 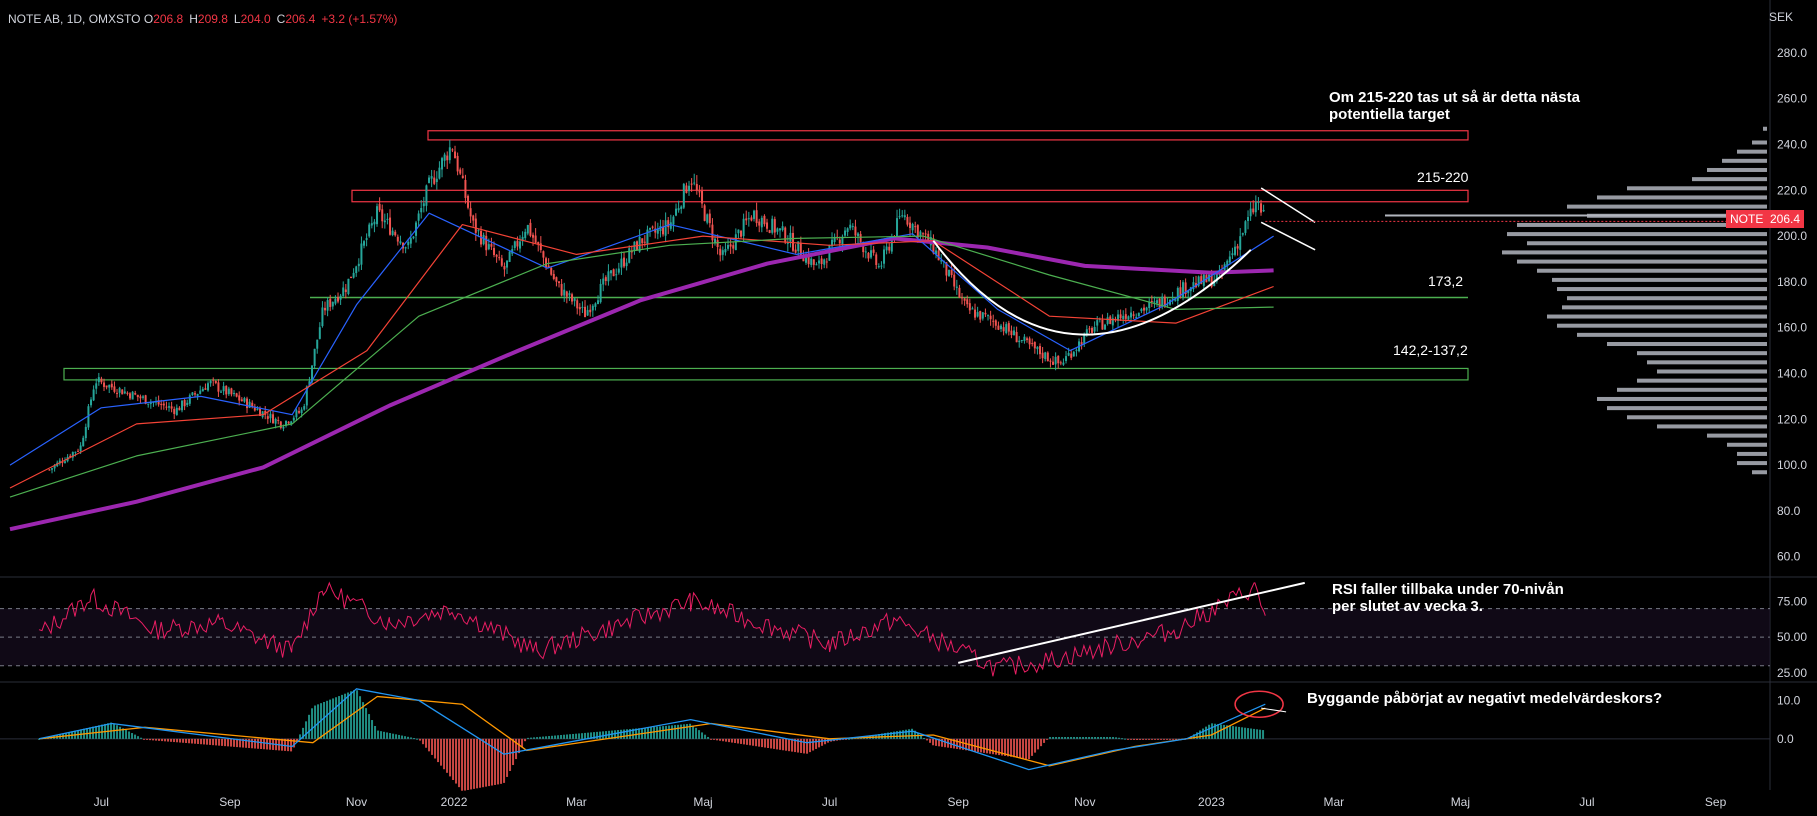 What do you see at coordinates (74, 19) in the screenshot?
I see `interval: 1D` at bounding box center [74, 19].